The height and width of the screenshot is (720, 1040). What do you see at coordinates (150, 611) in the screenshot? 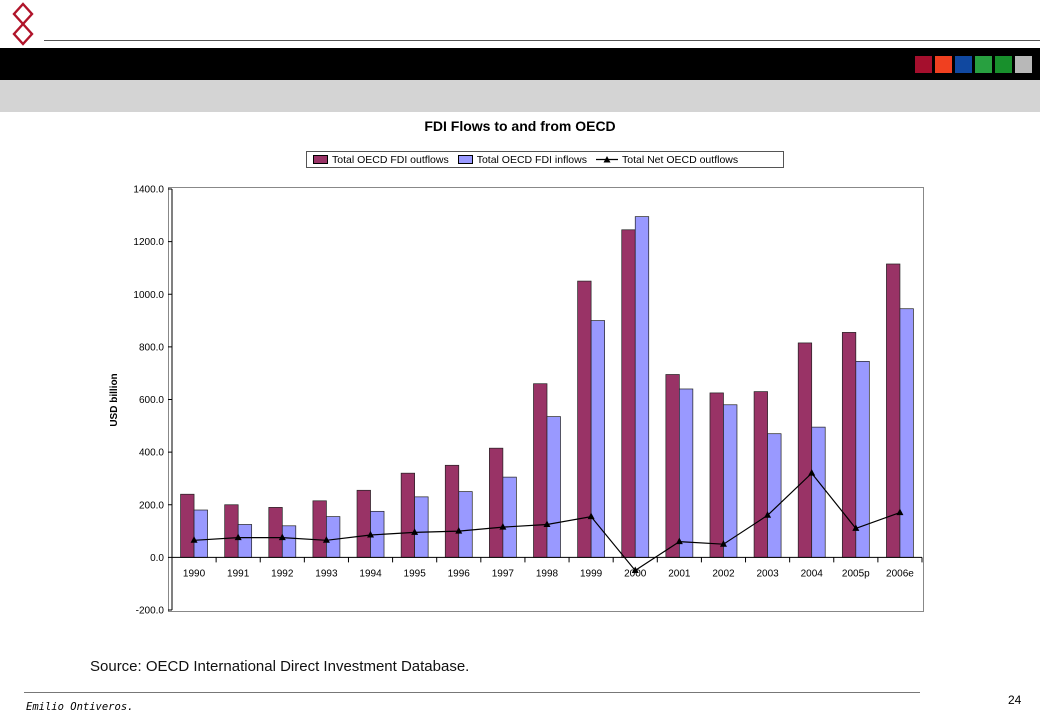
I see `y-tick-label: -200.0` at bounding box center [150, 611].